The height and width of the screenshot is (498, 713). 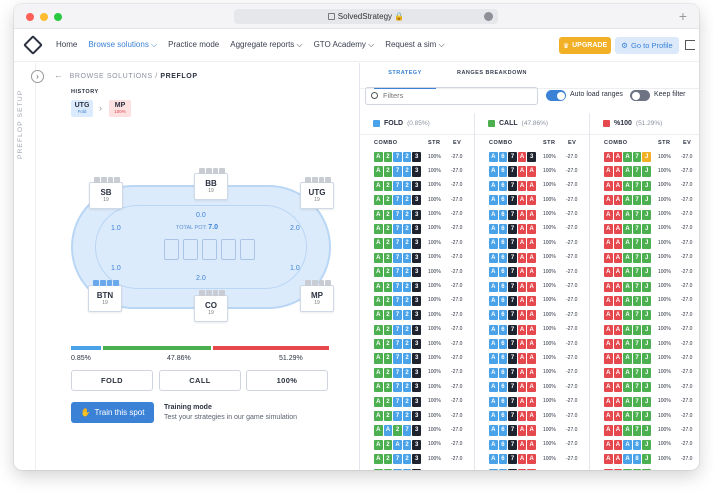 What do you see at coordinates (405, 76) in the screenshot?
I see `tab-strategy: STRATEGY` at bounding box center [405, 76].